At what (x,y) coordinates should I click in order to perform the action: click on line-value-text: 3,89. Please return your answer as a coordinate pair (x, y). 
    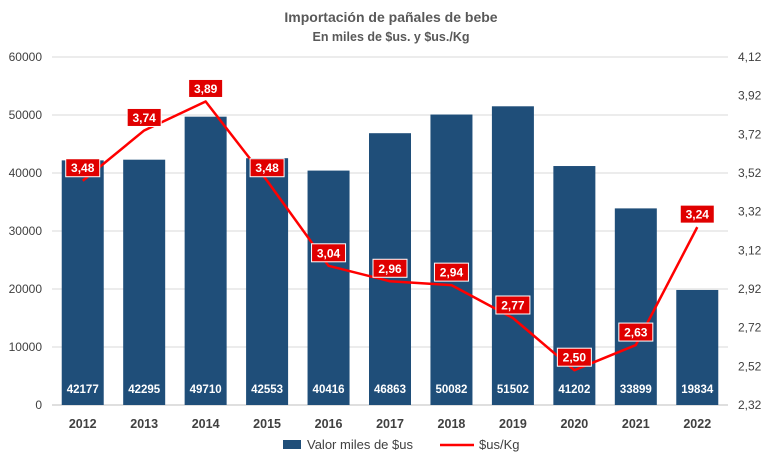
    Looking at the image, I should click on (206, 89).